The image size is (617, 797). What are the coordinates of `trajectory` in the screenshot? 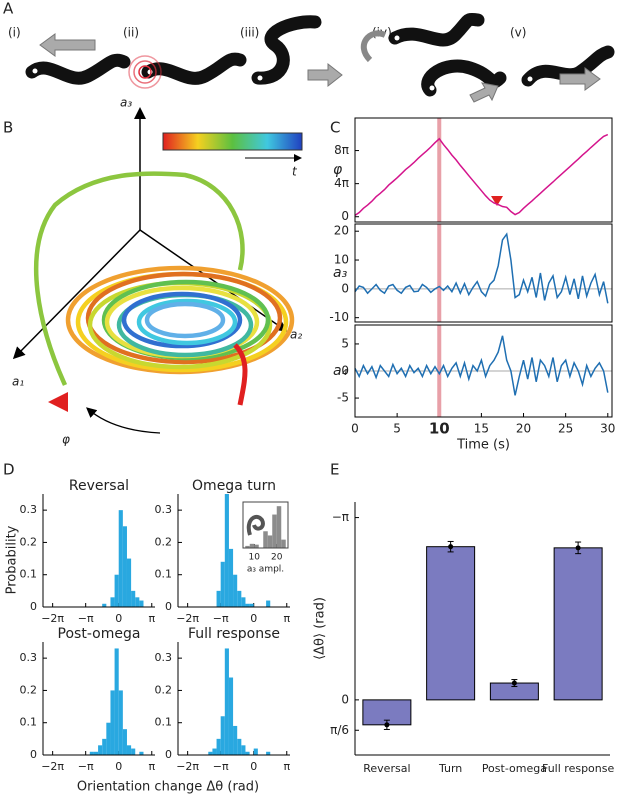 It's located at (164, 288).